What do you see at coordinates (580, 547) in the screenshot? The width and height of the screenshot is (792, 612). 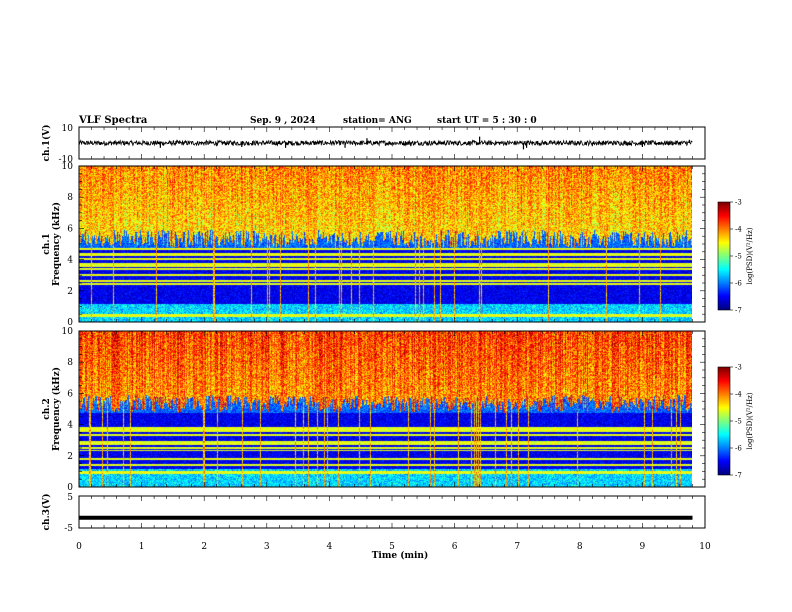 I see `time-tick-label: 8` at bounding box center [580, 547].